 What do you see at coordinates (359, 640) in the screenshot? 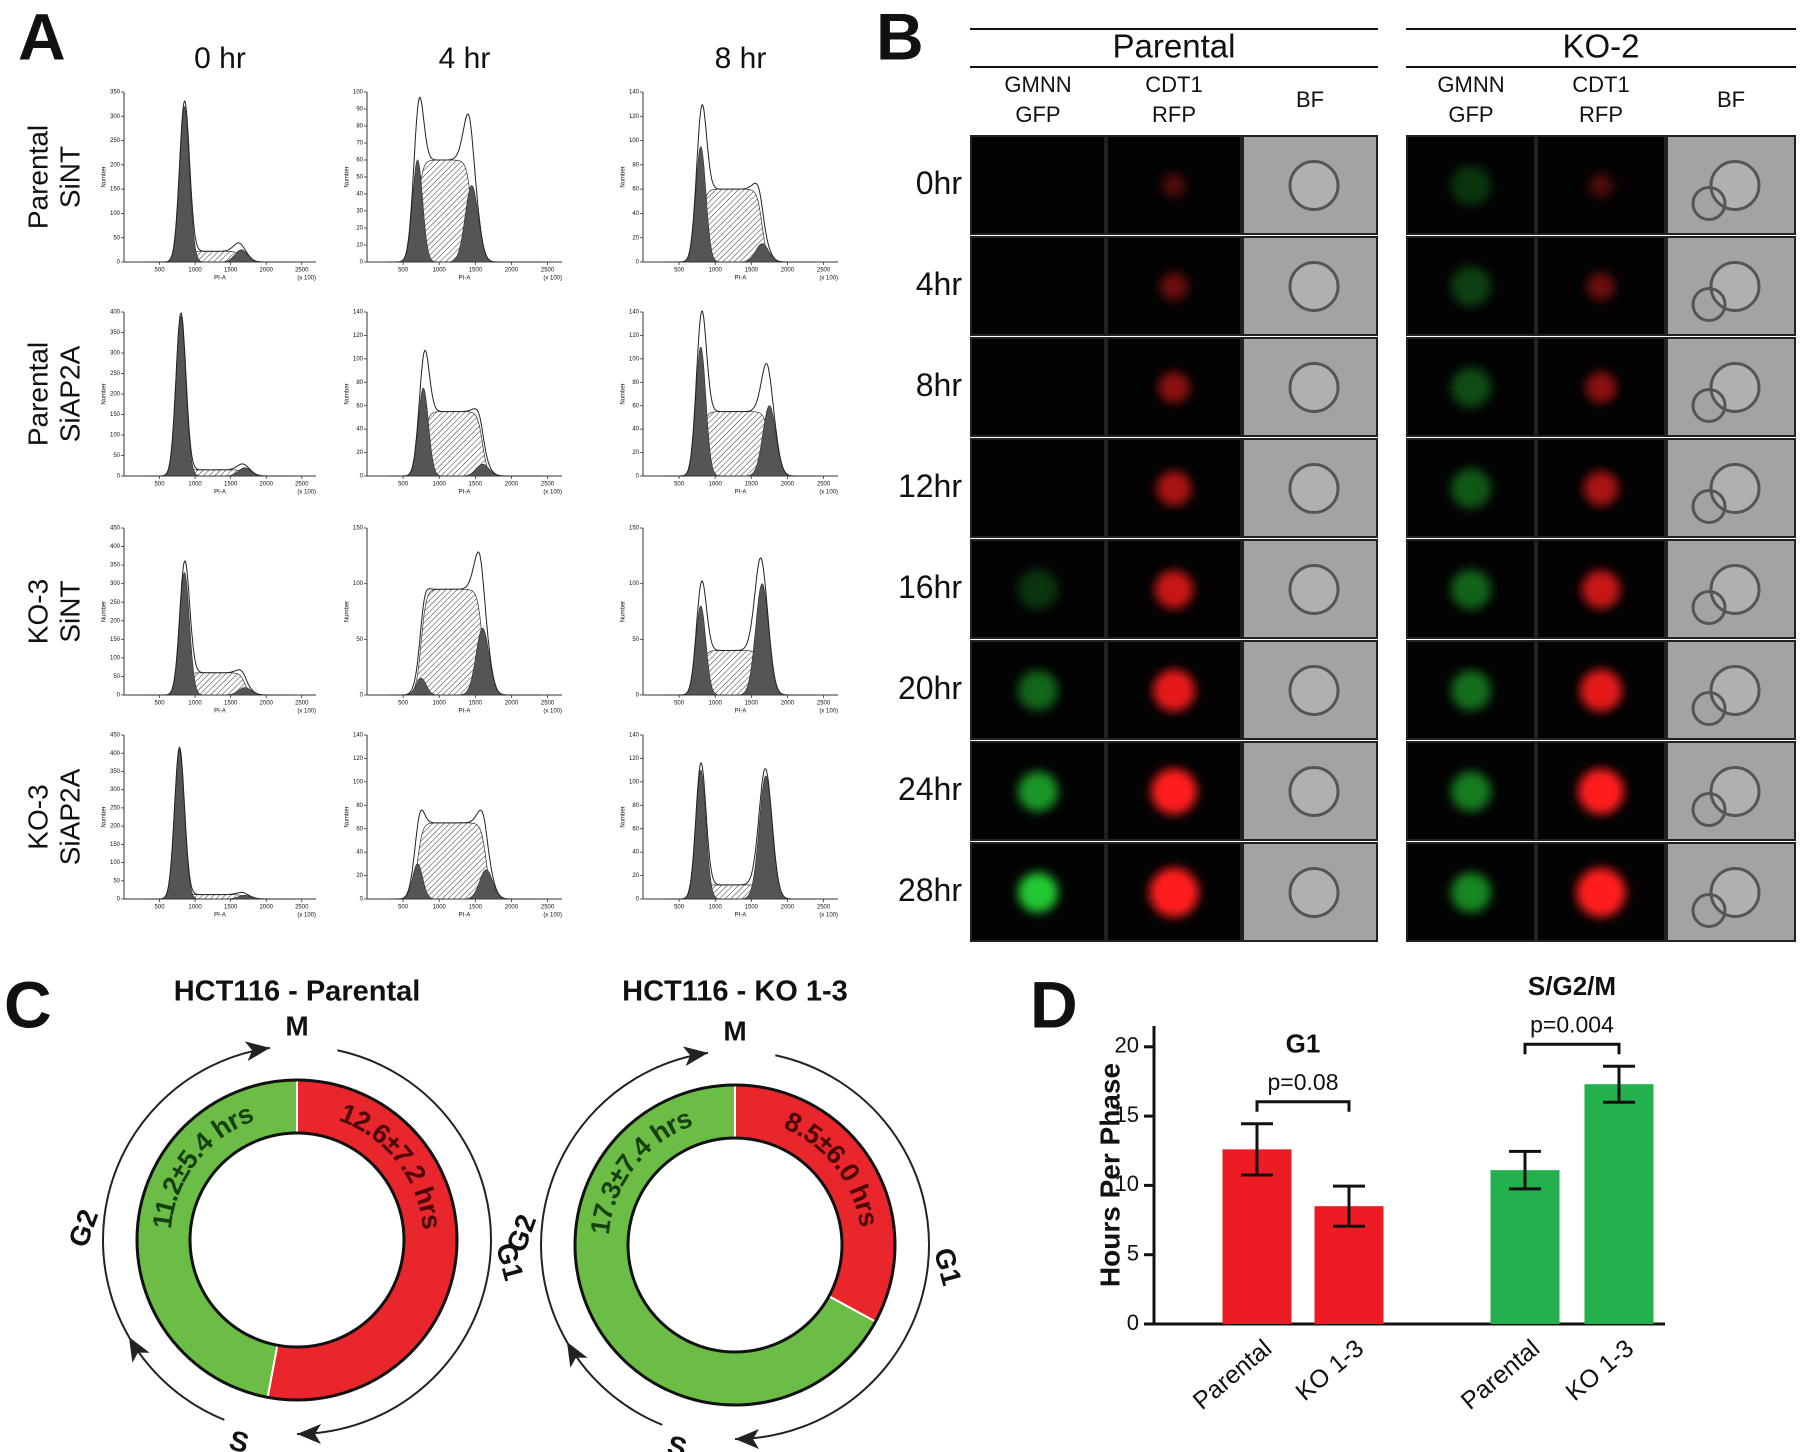
I see `y-tick-label: 50` at bounding box center [359, 640].